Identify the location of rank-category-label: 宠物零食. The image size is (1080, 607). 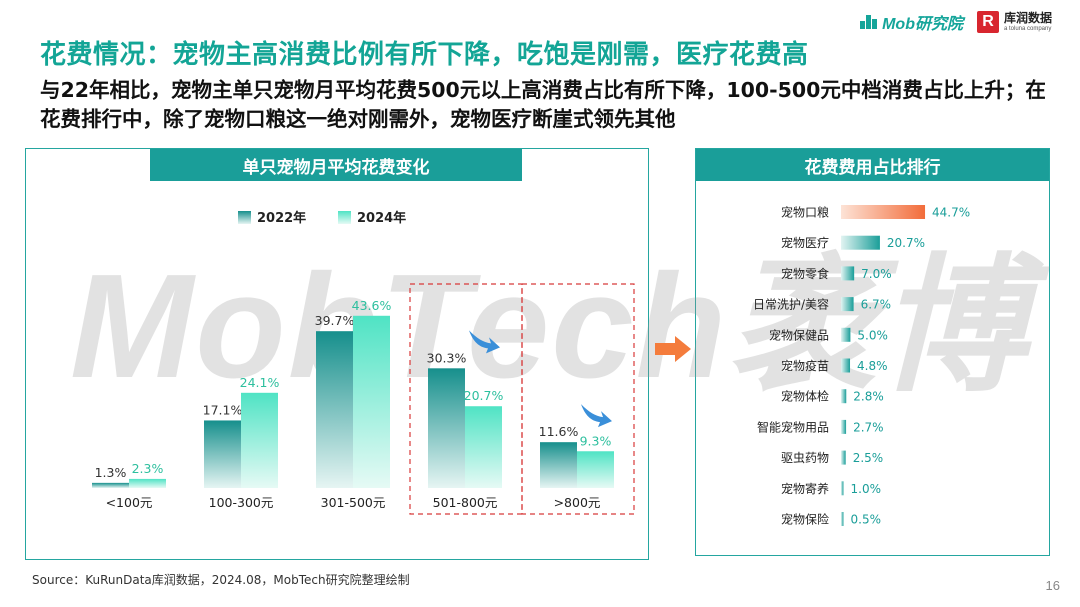
(805, 273).